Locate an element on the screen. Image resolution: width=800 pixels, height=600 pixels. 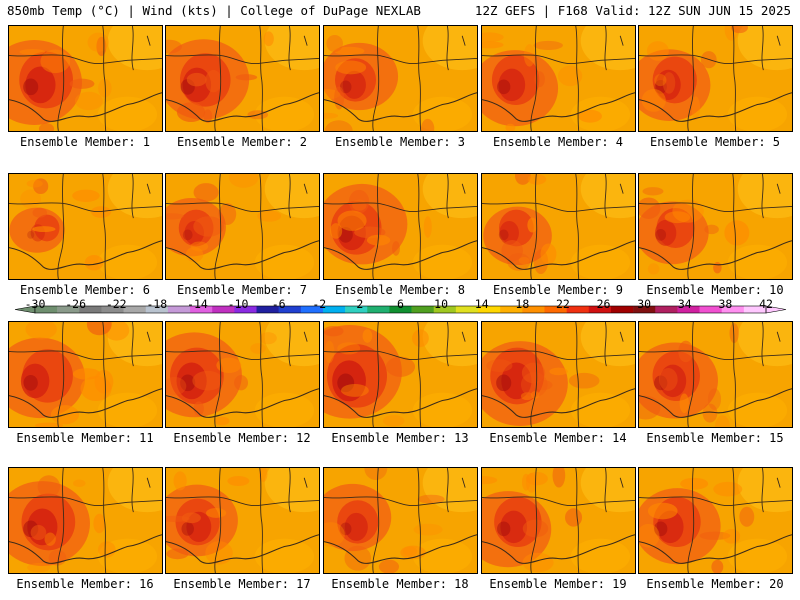
colorbar-tick-label: 10 is located at coordinates (441, 304).